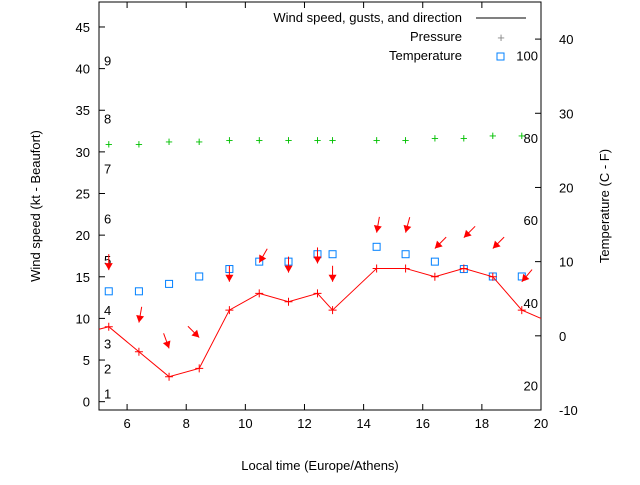  What do you see at coordinates (304, 423) in the screenshot?
I see `x-tick-label: 12` at bounding box center [304, 423].